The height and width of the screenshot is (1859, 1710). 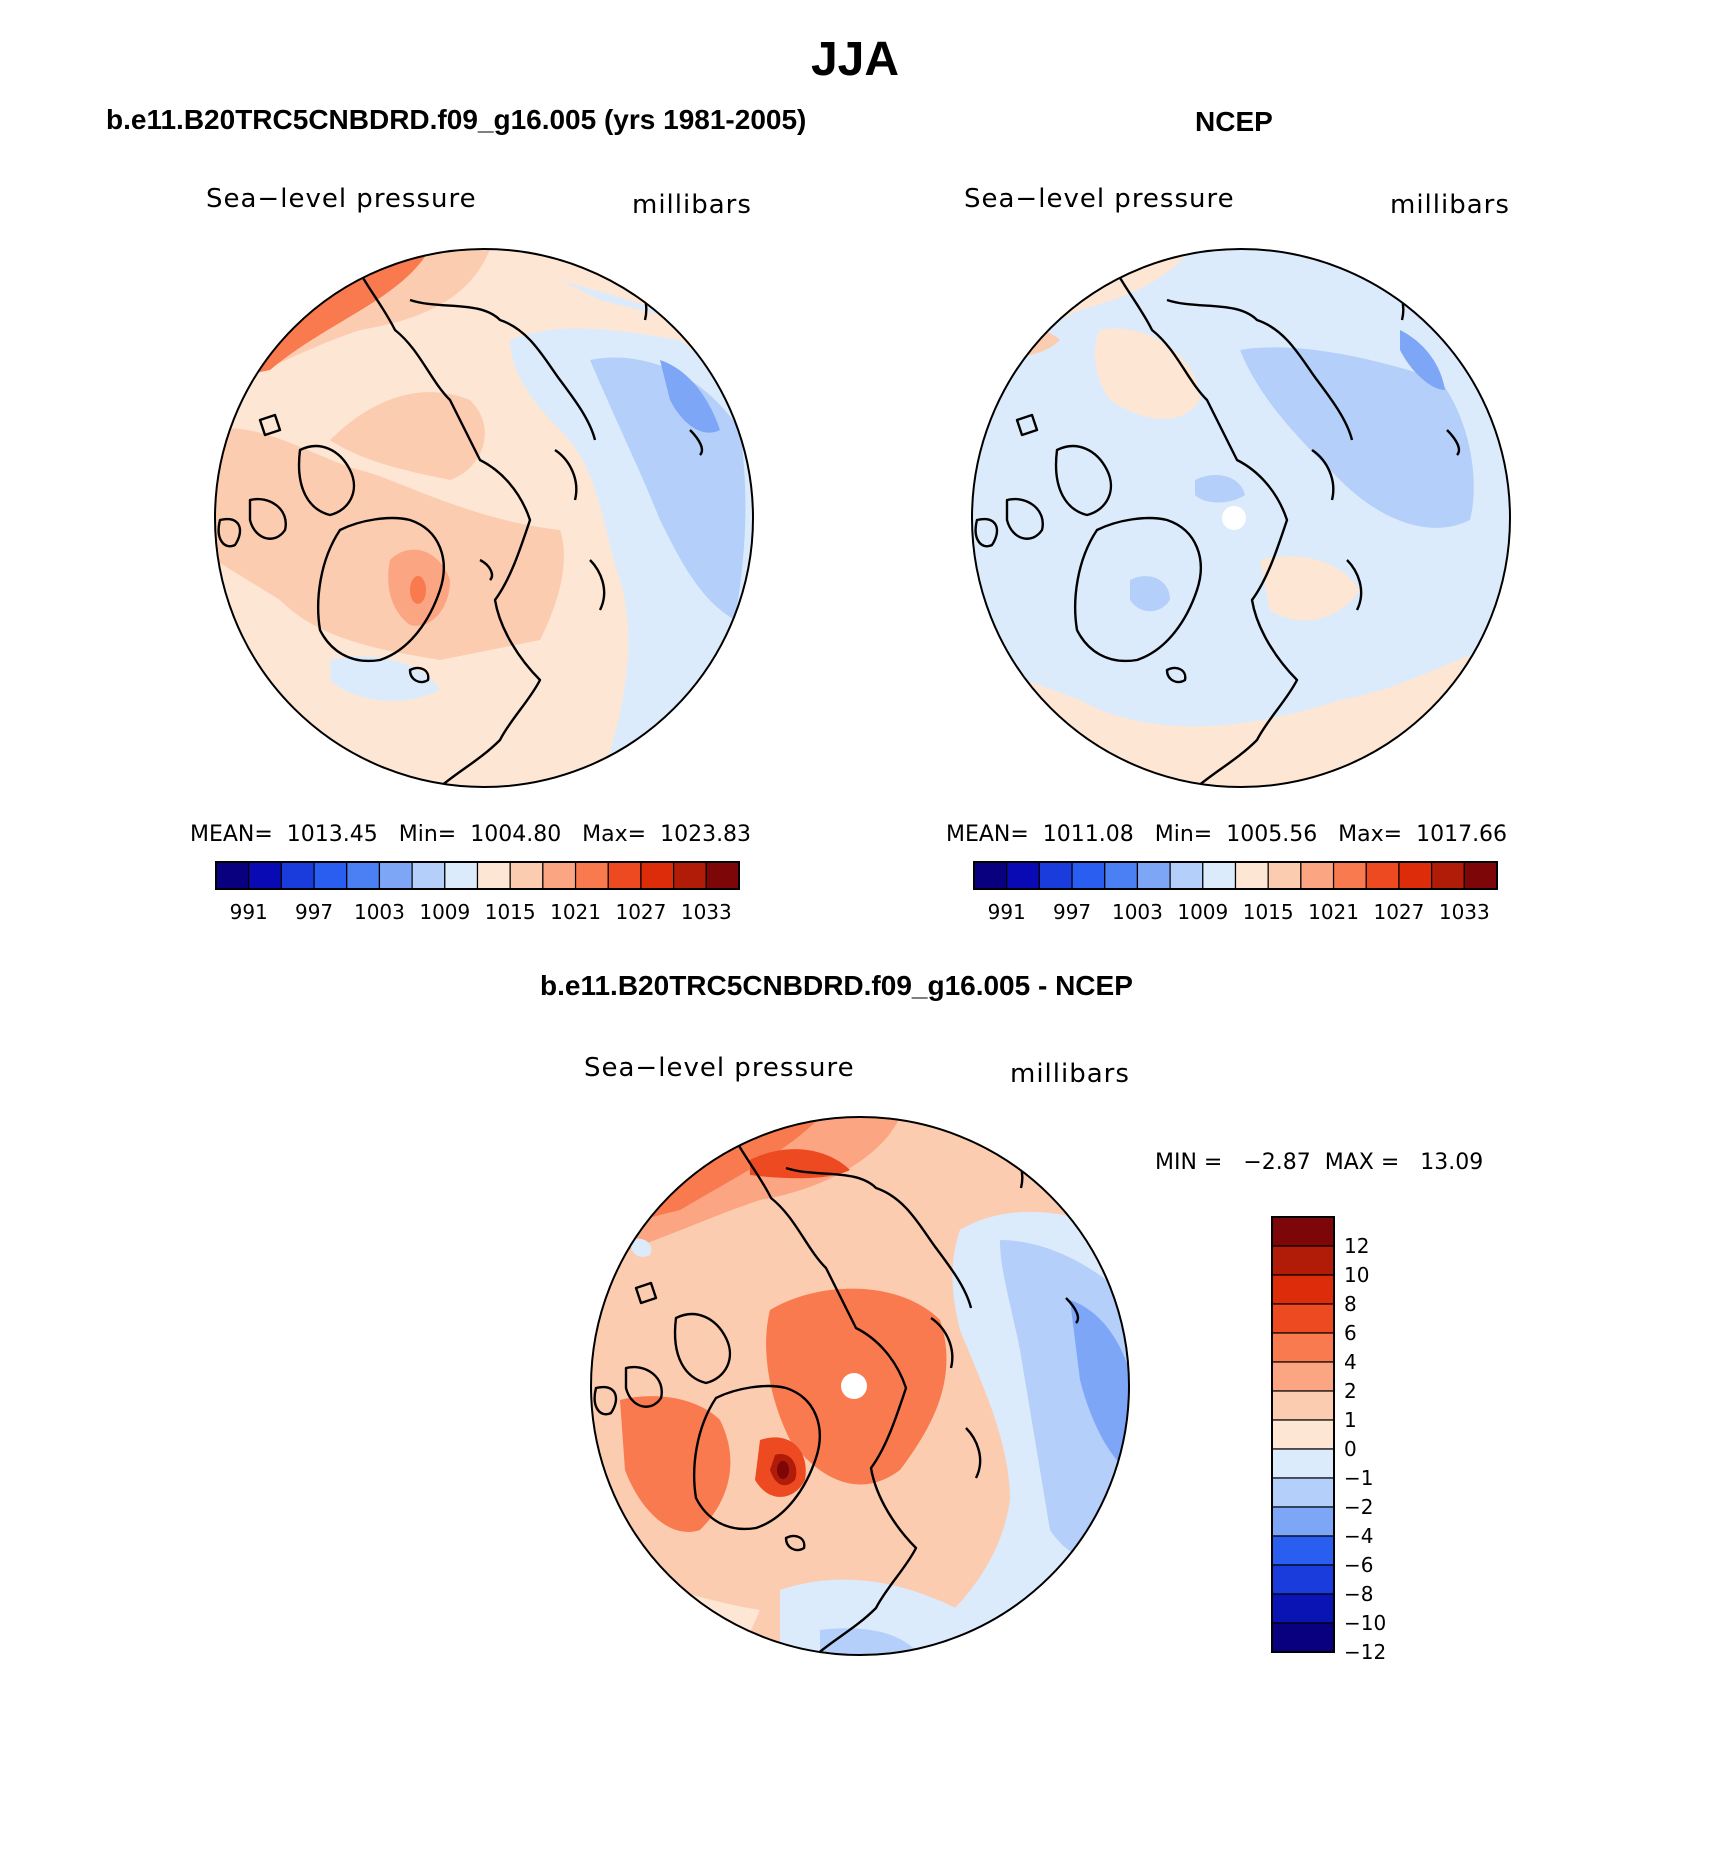 I want to click on panel-3-title: b.e11.B20TRC5CNBDRD.f09_g16.005 - NCEP, so click(x=836, y=985).